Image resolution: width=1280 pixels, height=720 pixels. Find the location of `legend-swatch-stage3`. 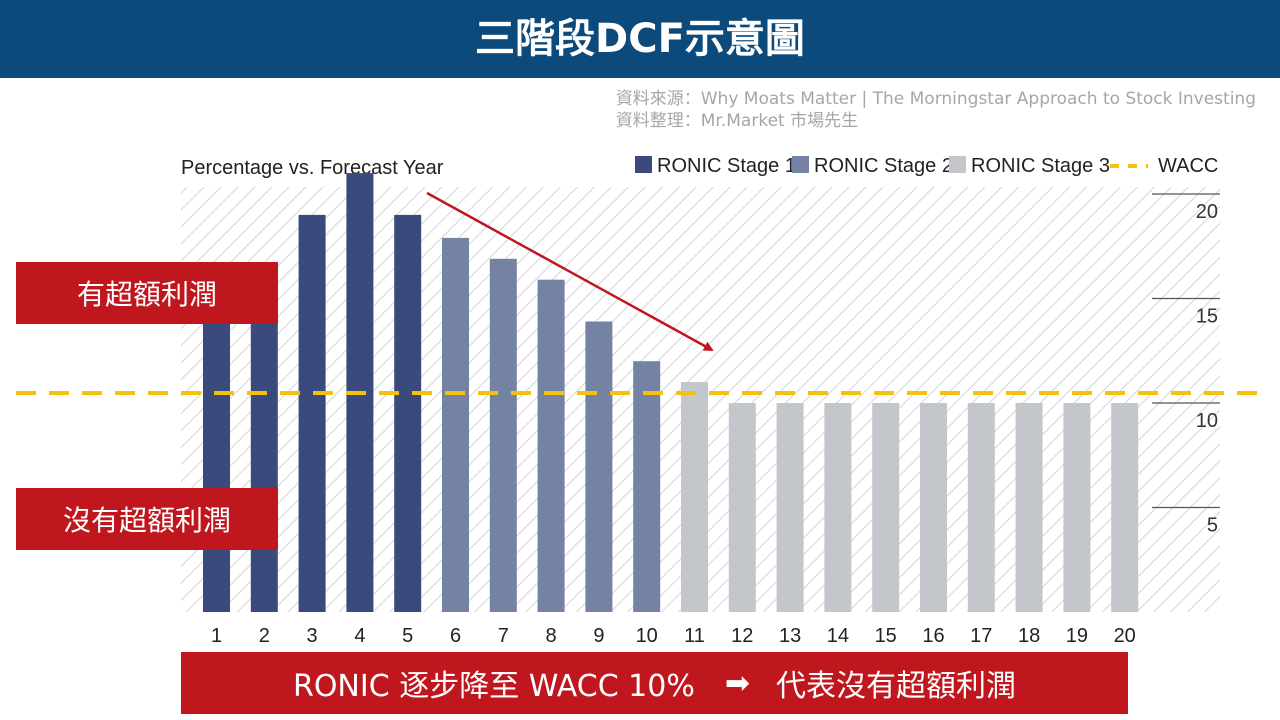

legend-swatch-stage3 is located at coordinates (957, 164).